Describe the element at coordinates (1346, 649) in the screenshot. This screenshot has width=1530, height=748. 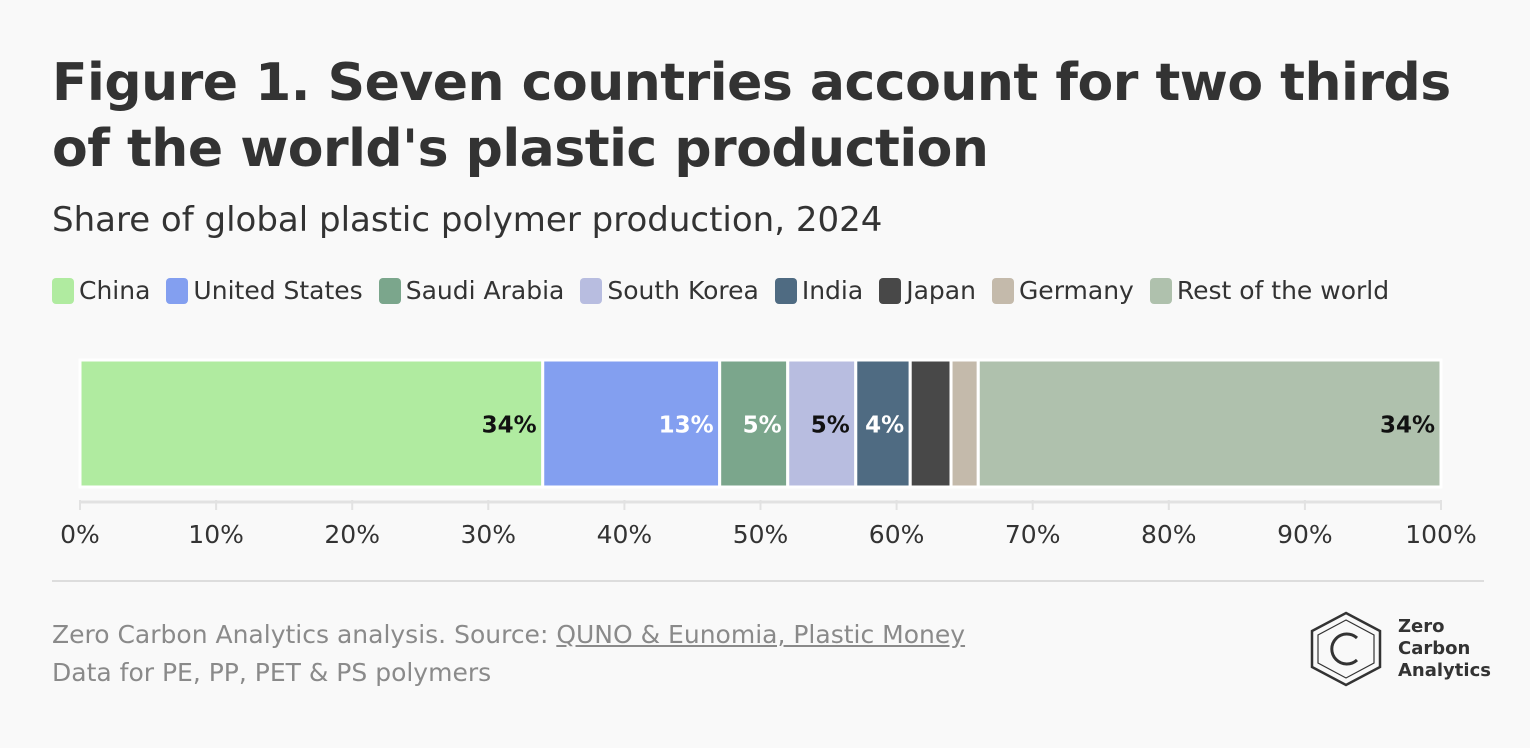
I see `hexagon-c-logo-icon` at that location.